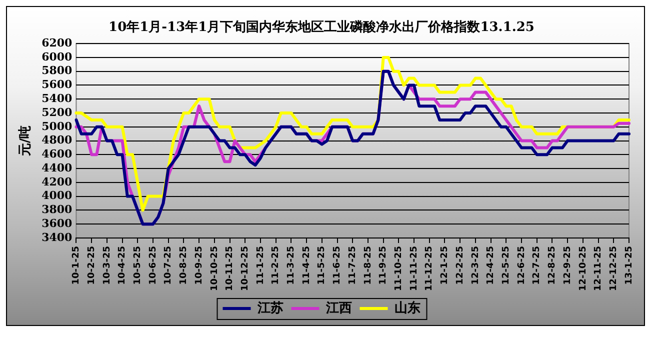 The width and height of the screenshot is (651, 339). Describe the element at coordinates (537, 265) in the screenshot. I see `x-tick-label: 12-7-25` at that location.